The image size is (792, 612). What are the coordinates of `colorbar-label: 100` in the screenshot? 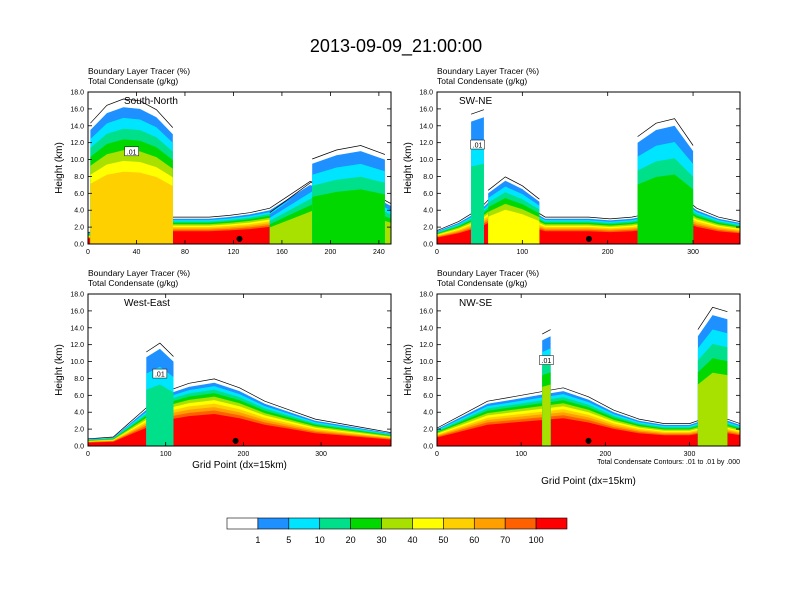 It's located at (536, 540).